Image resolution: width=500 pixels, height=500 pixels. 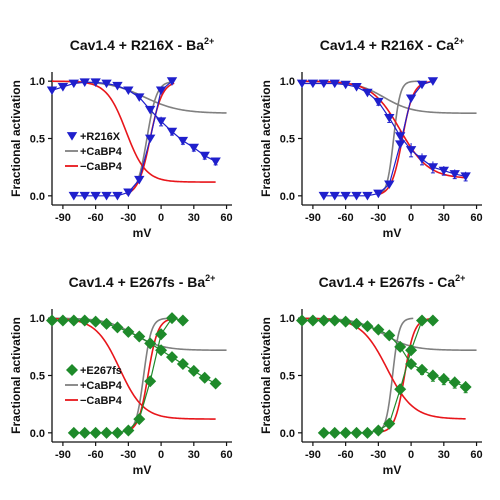 What do you see at coordinates (142, 281) in the screenshot?
I see `panel-title: Cav1.4 + E267fs - Ba2+` at bounding box center [142, 281].